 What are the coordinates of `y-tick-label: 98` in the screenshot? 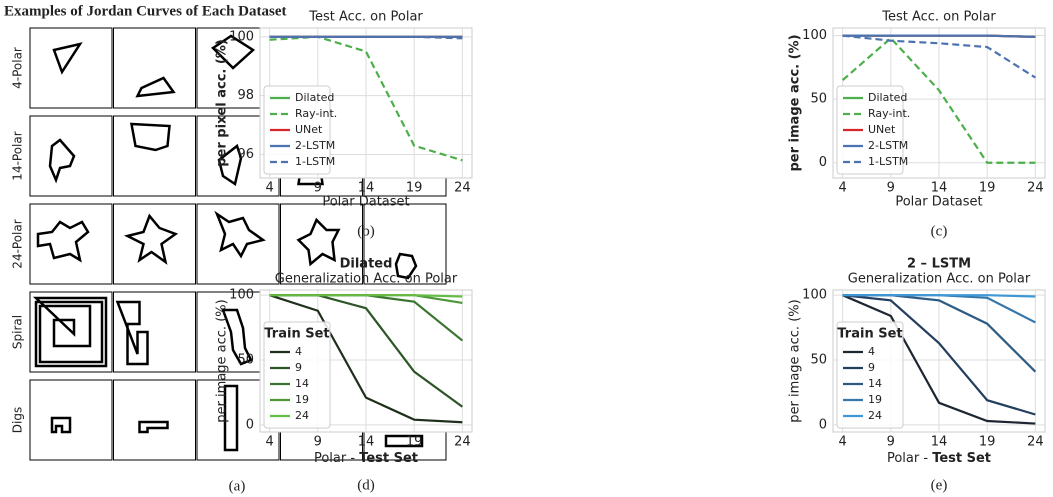 It's located at (245, 95).